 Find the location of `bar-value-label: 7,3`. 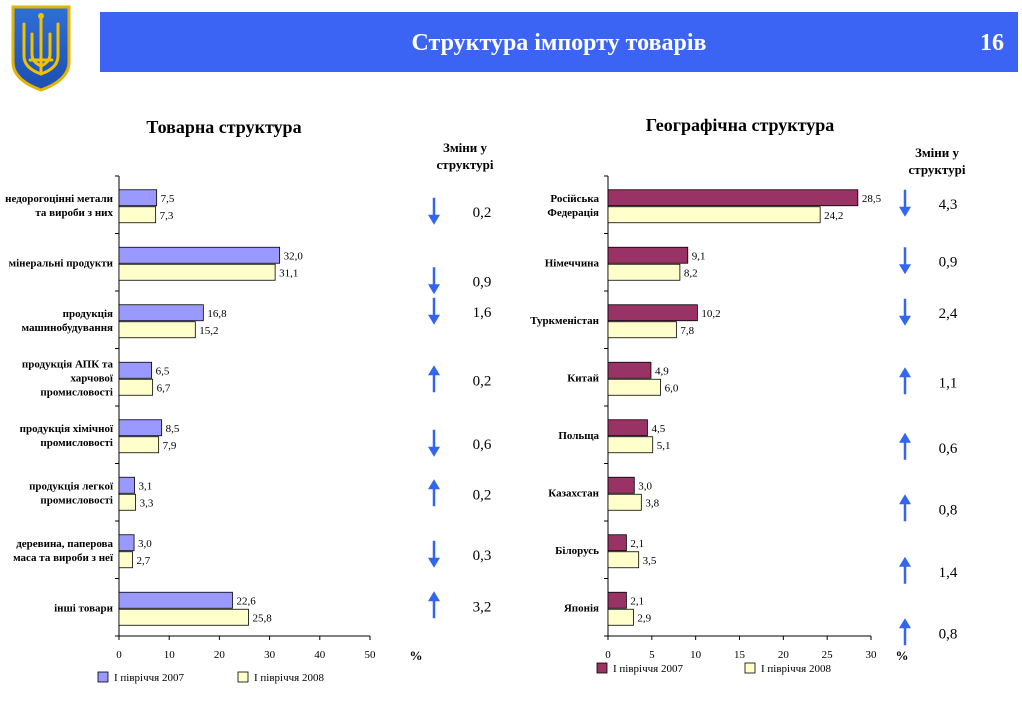

bar-value-label: 7,3 is located at coordinates (167, 216).